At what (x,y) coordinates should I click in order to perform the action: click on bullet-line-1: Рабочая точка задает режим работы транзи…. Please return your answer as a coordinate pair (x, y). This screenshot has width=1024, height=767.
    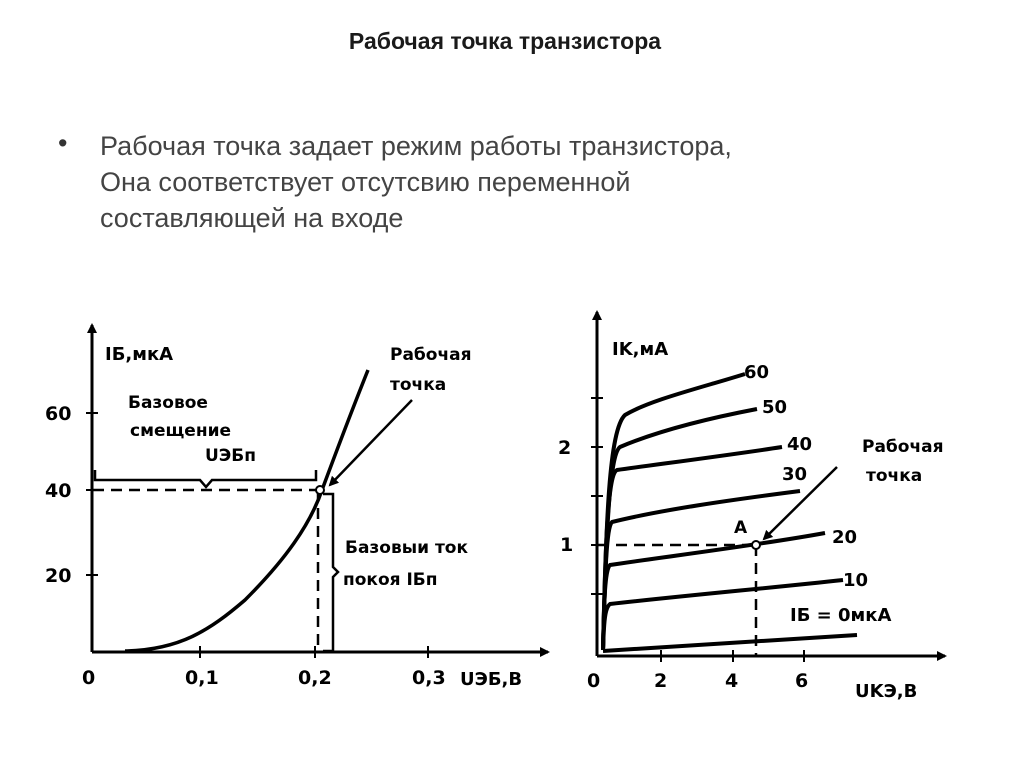
    Looking at the image, I should click on (416, 146).